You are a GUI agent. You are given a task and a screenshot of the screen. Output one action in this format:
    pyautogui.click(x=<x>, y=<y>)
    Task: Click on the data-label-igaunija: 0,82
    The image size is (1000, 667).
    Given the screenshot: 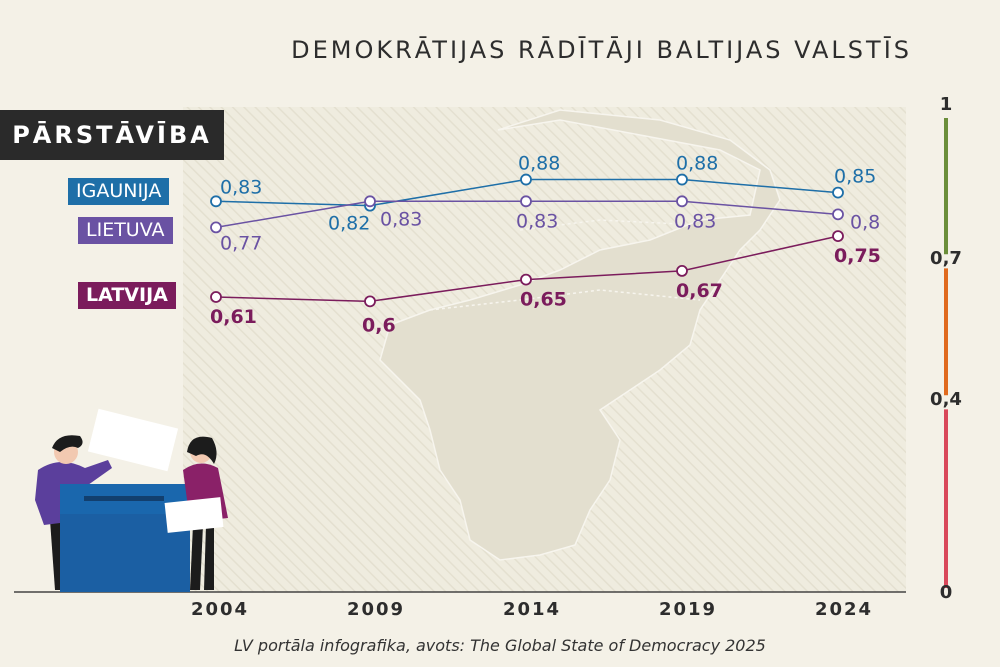 What is the action you would take?
    pyautogui.click(x=349, y=224)
    